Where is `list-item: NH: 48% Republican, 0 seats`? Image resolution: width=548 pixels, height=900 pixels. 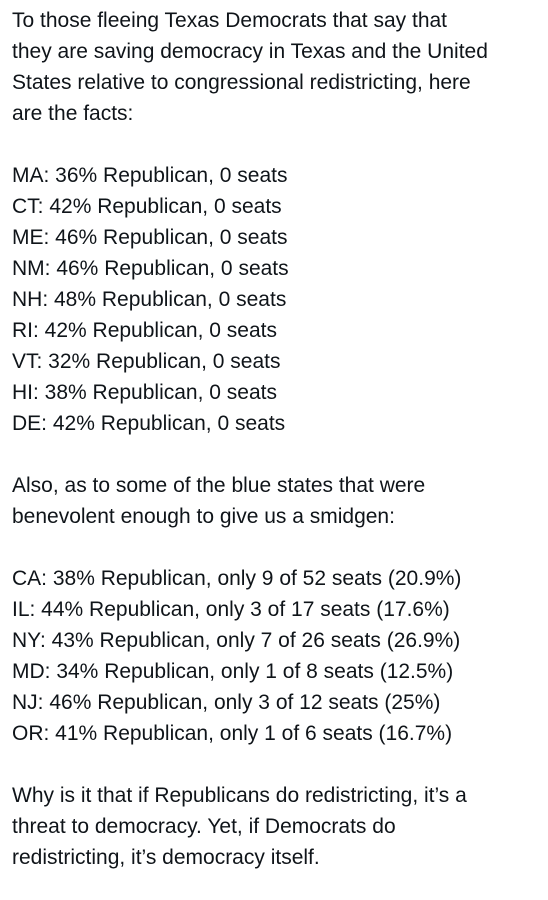
list-item: NH: 48% Republican, 0 seats is located at coordinates (149, 299).